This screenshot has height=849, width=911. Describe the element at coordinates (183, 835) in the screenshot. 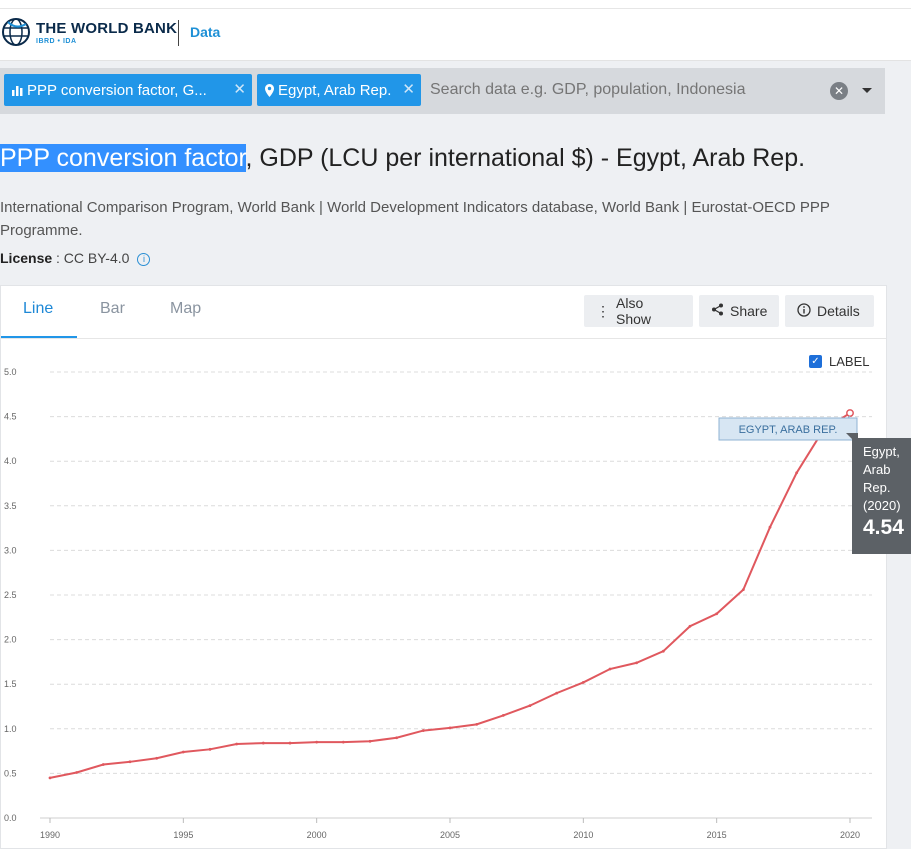

I see `x-tick-label: 1995` at that location.